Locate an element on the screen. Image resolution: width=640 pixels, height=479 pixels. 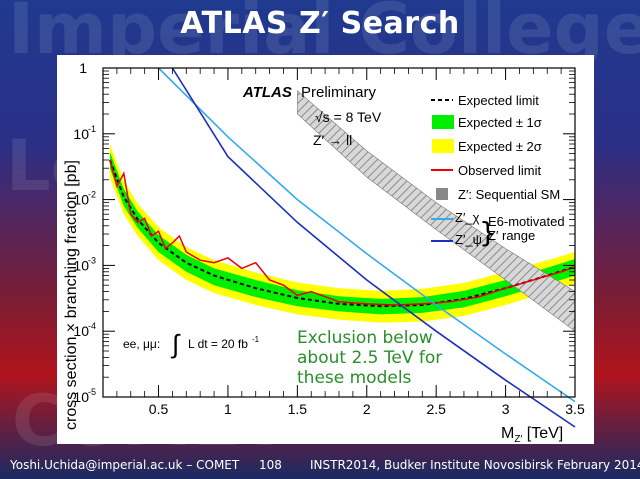
preliminary-label: Preliminary is located at coordinates (339, 92).